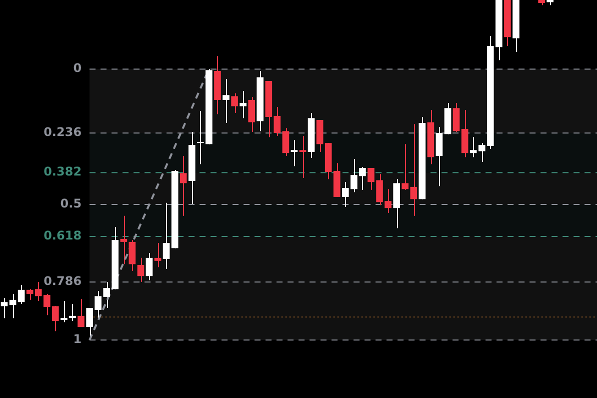  Describe the element at coordinates (77, 68) in the screenshot. I see `ref-line-label: 0` at that location.